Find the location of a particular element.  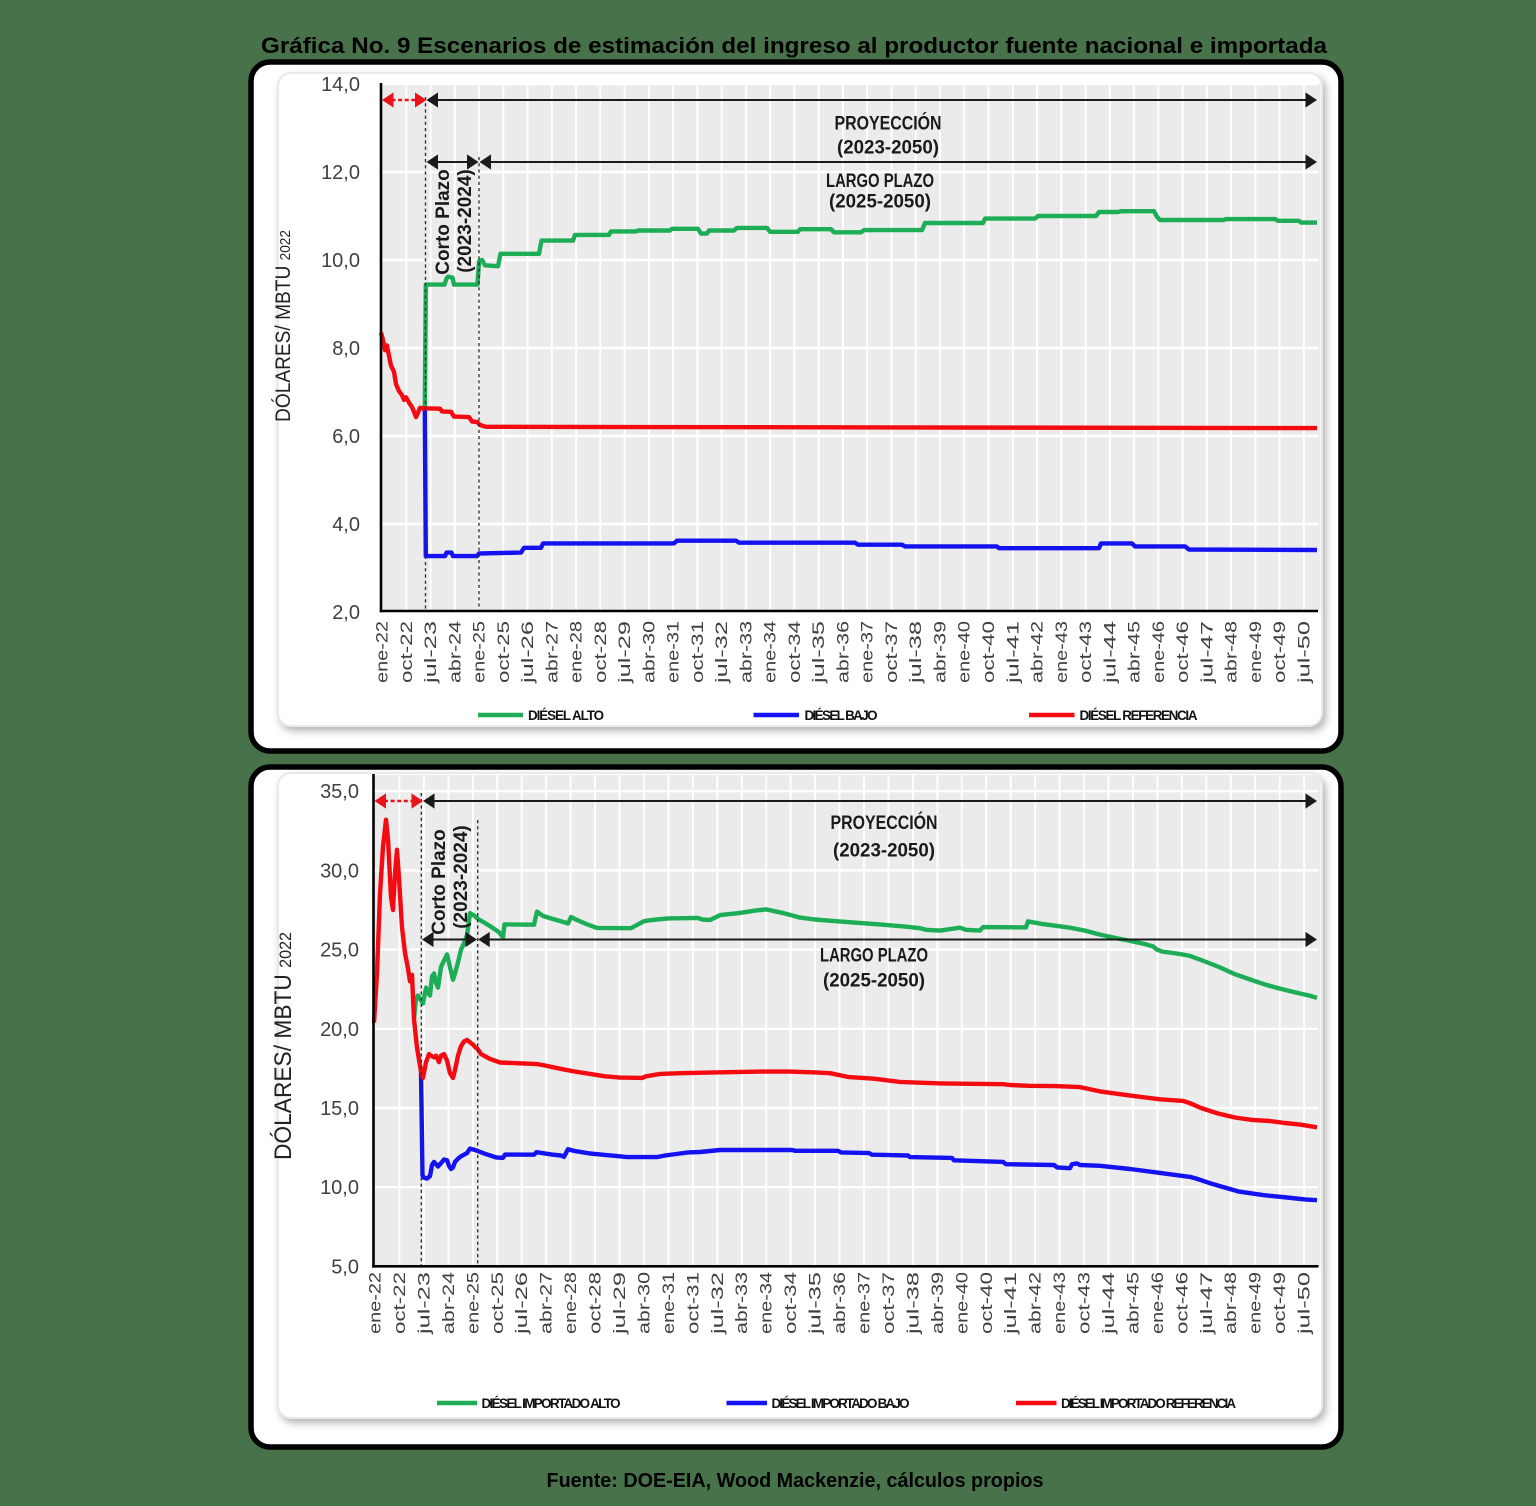

svg-text: DIÉSEL IMPORTADO ALTO is located at coordinates (551, 1403).